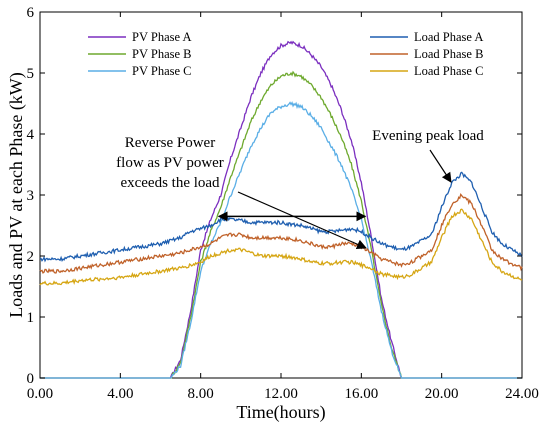 This screenshot has height=430, width=550. Describe the element at coordinates (201, 394) in the screenshot. I see `x-tick-label: 8.00` at that location.